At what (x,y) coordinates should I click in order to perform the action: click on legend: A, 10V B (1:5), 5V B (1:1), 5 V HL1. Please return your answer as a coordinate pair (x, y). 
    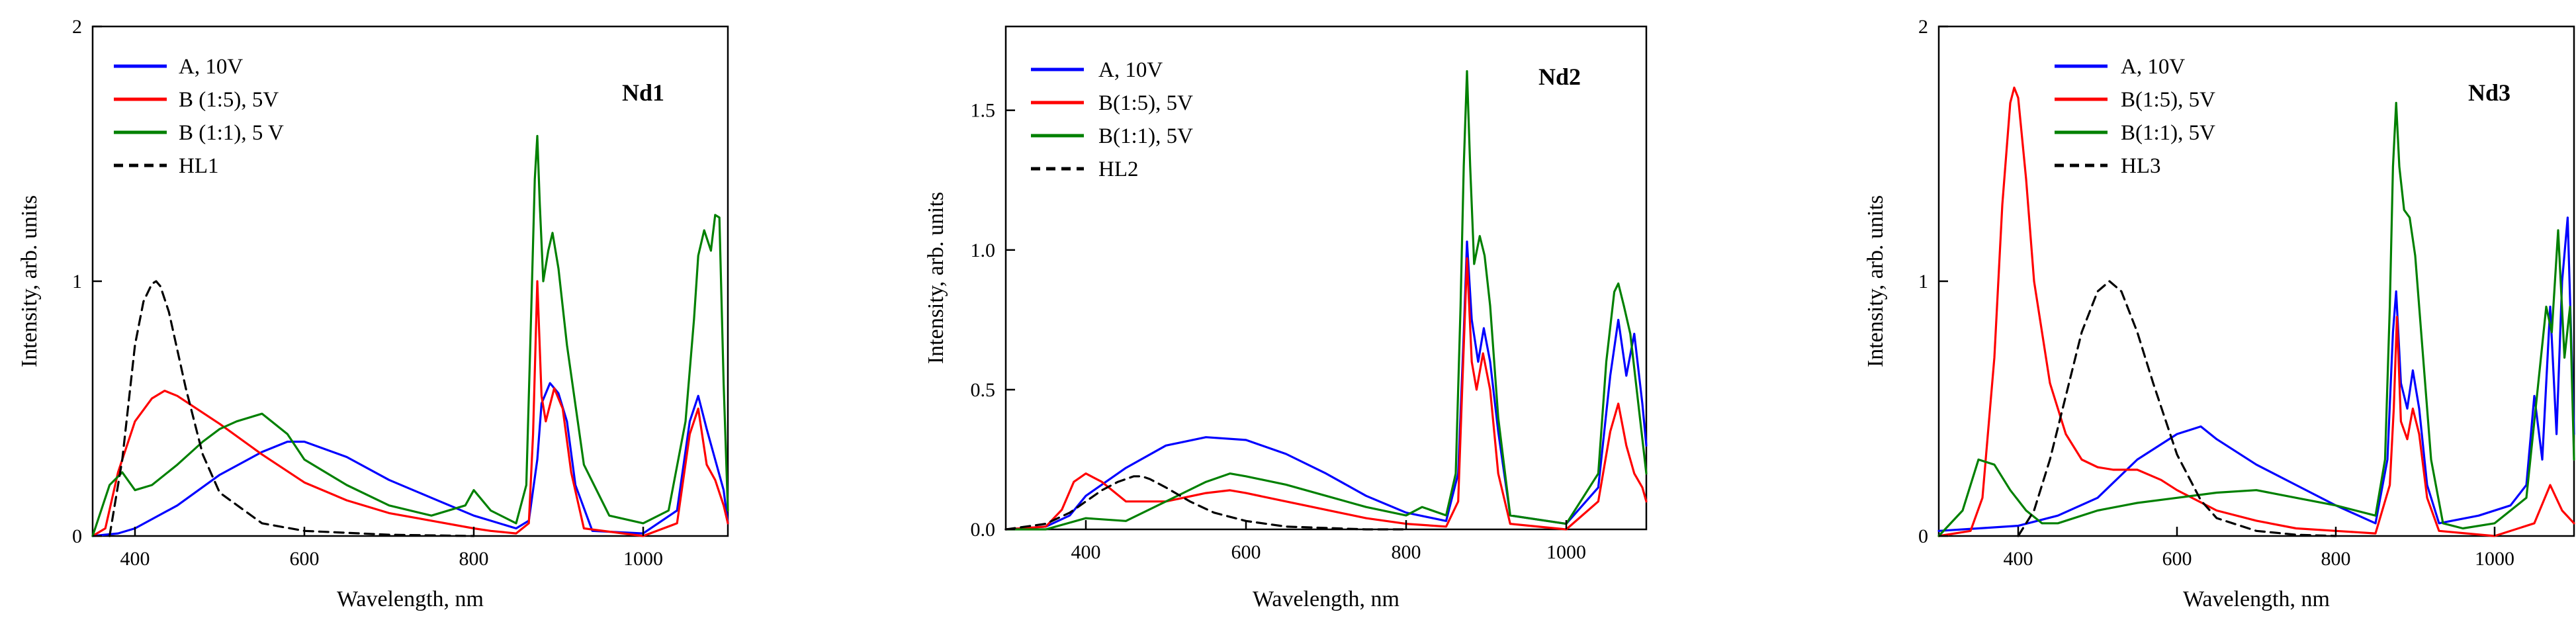
    Looking at the image, I should click on (199, 116).